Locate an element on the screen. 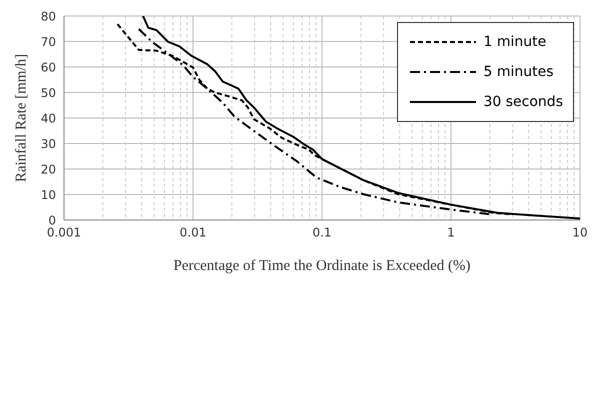  x-axis-title: Percentage of Time the Ordinate is Exceeded (%) is located at coordinates (322, 266).